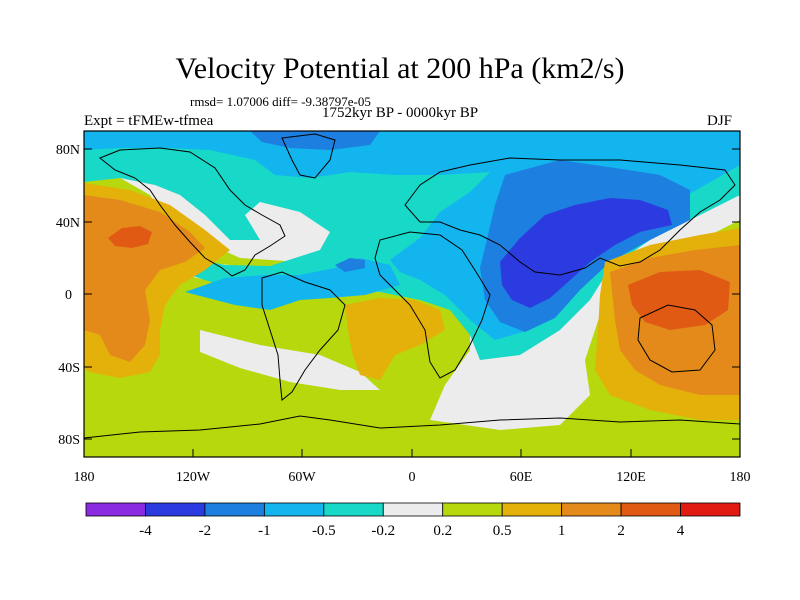  I want to click on colorbar-label: -0.5, so click(324, 531).